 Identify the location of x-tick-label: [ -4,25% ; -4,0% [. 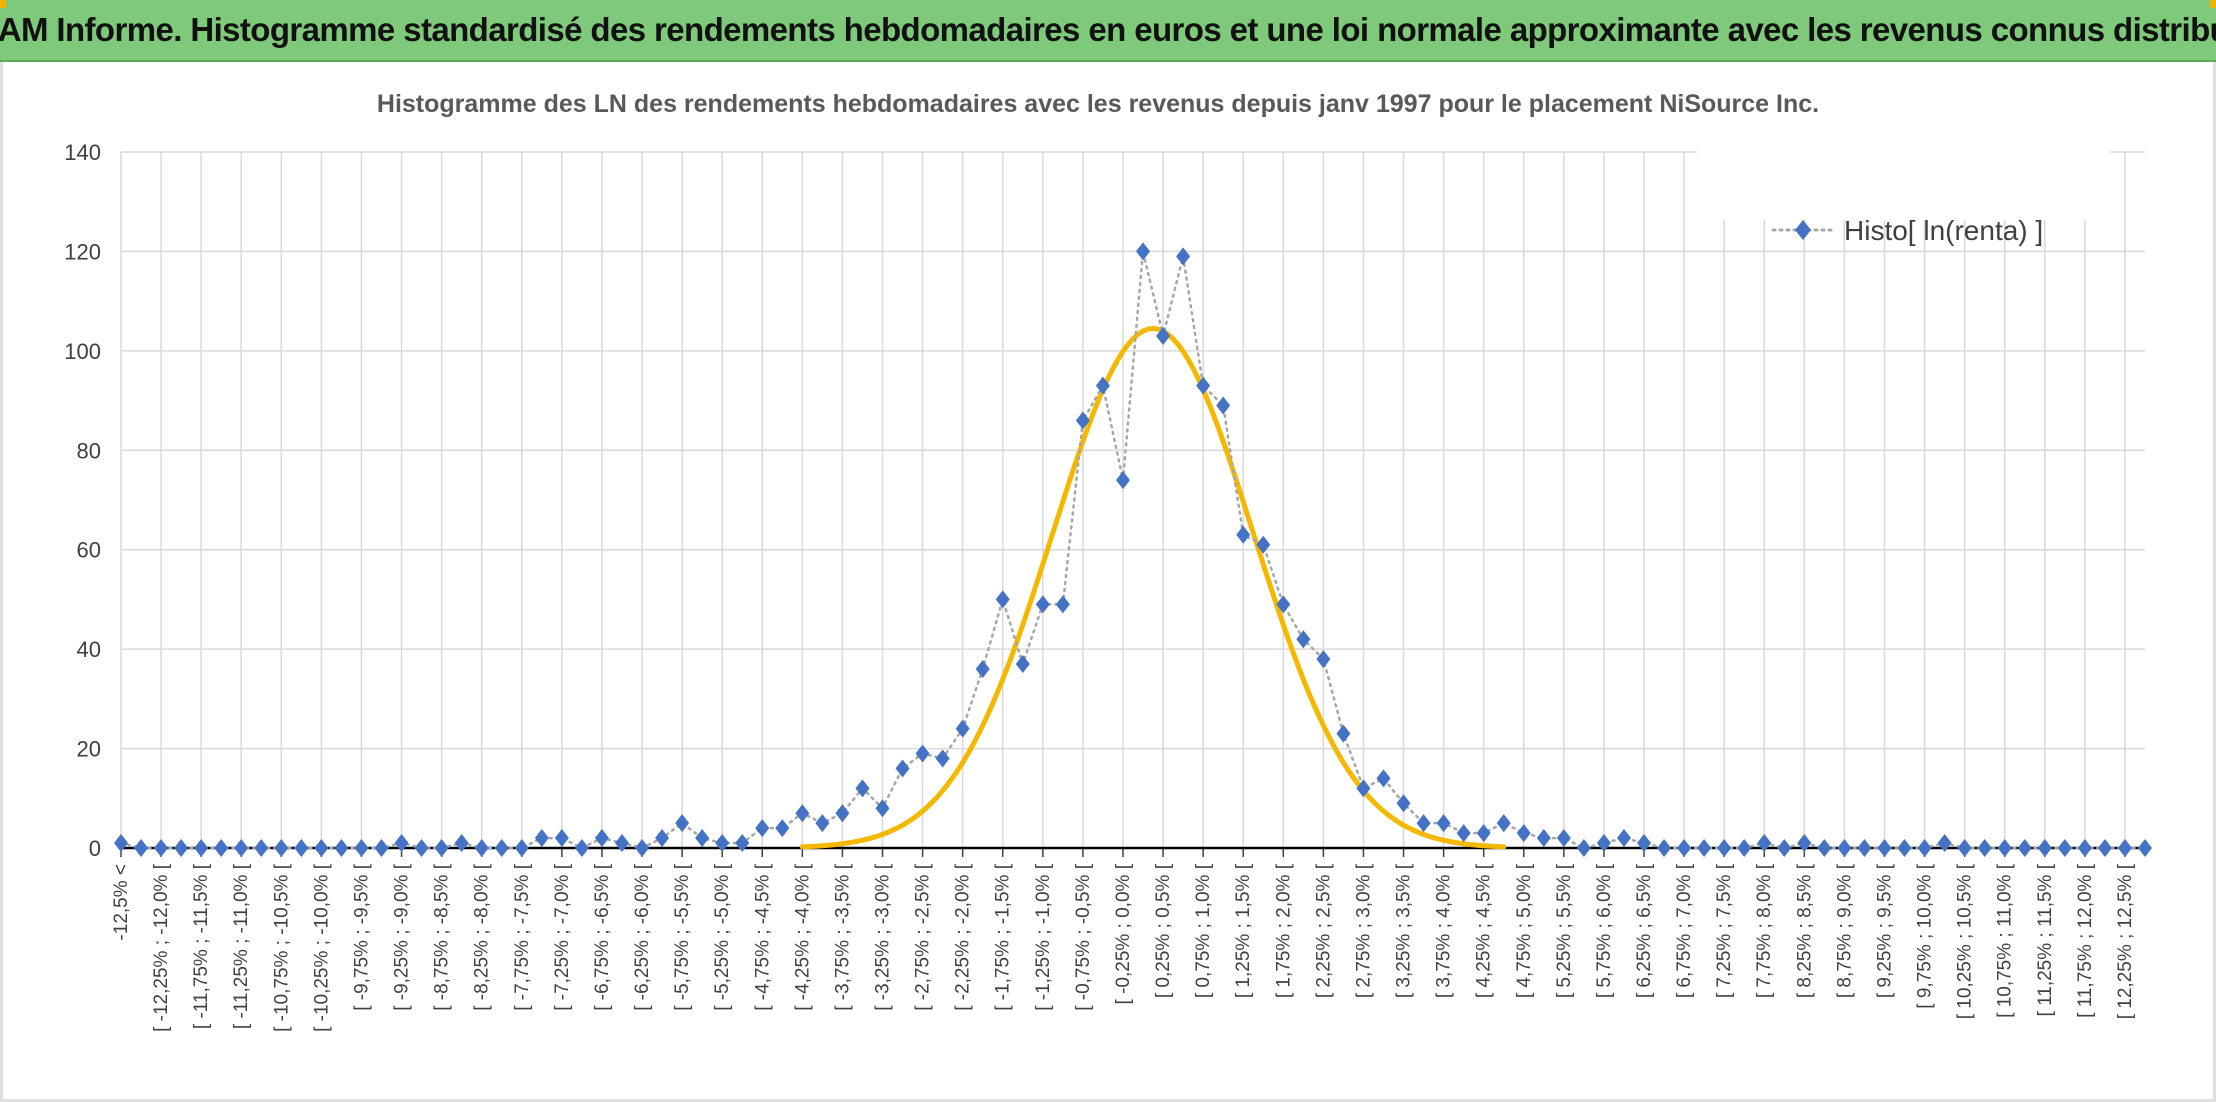
(802, 937).